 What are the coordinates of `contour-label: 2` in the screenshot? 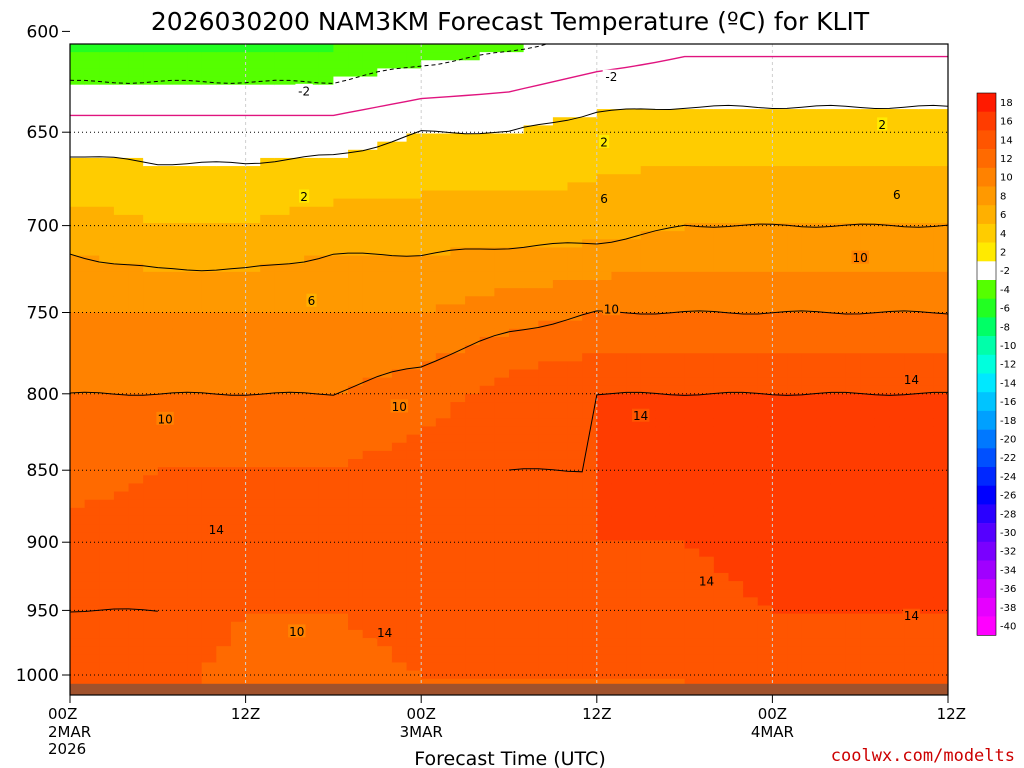 It's located at (882, 124).